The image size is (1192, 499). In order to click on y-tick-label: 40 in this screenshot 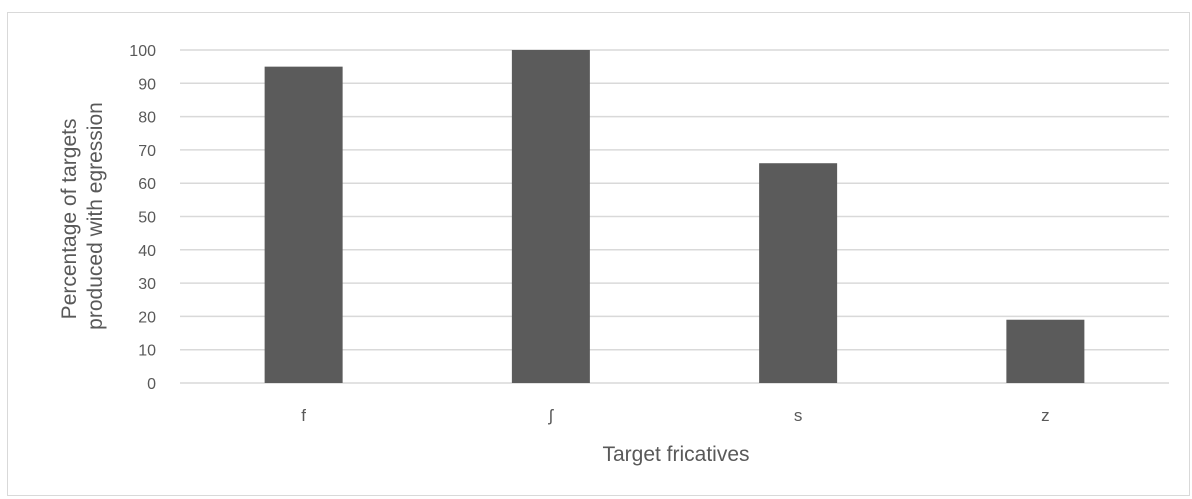, I will do `click(147, 251)`.